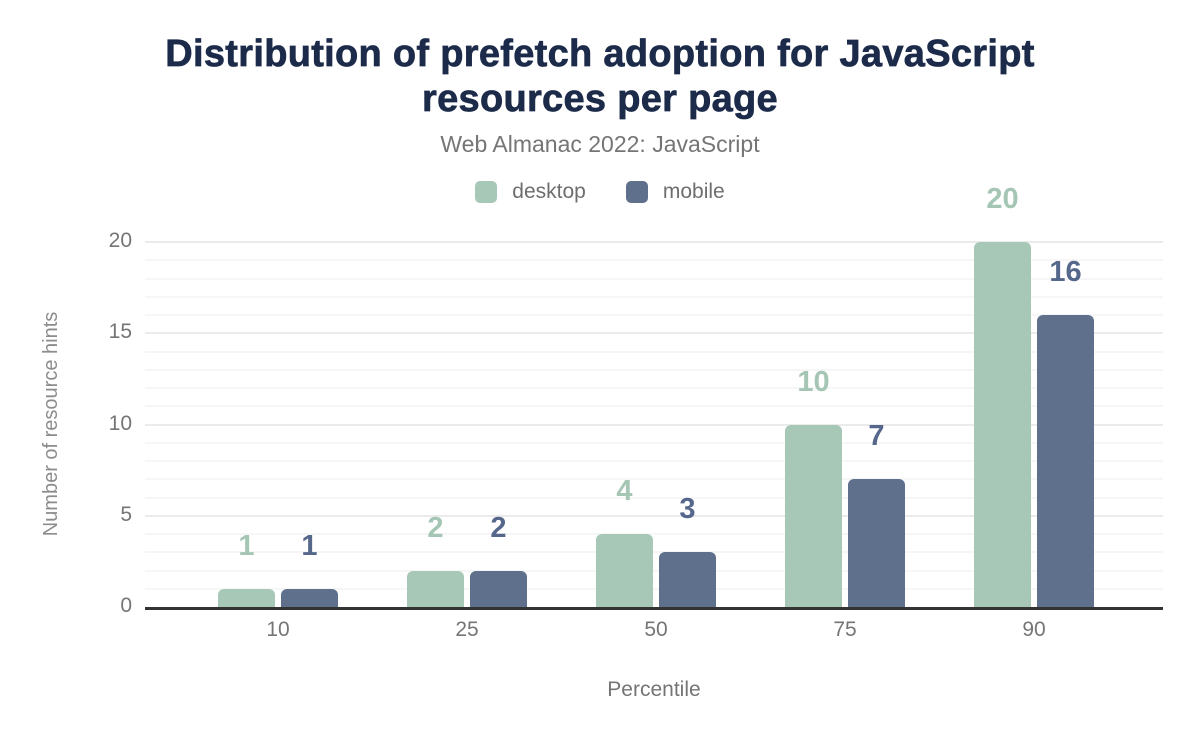  Describe the element at coordinates (813, 381) in the screenshot. I see `value-label-desktop-p75: 10` at that location.